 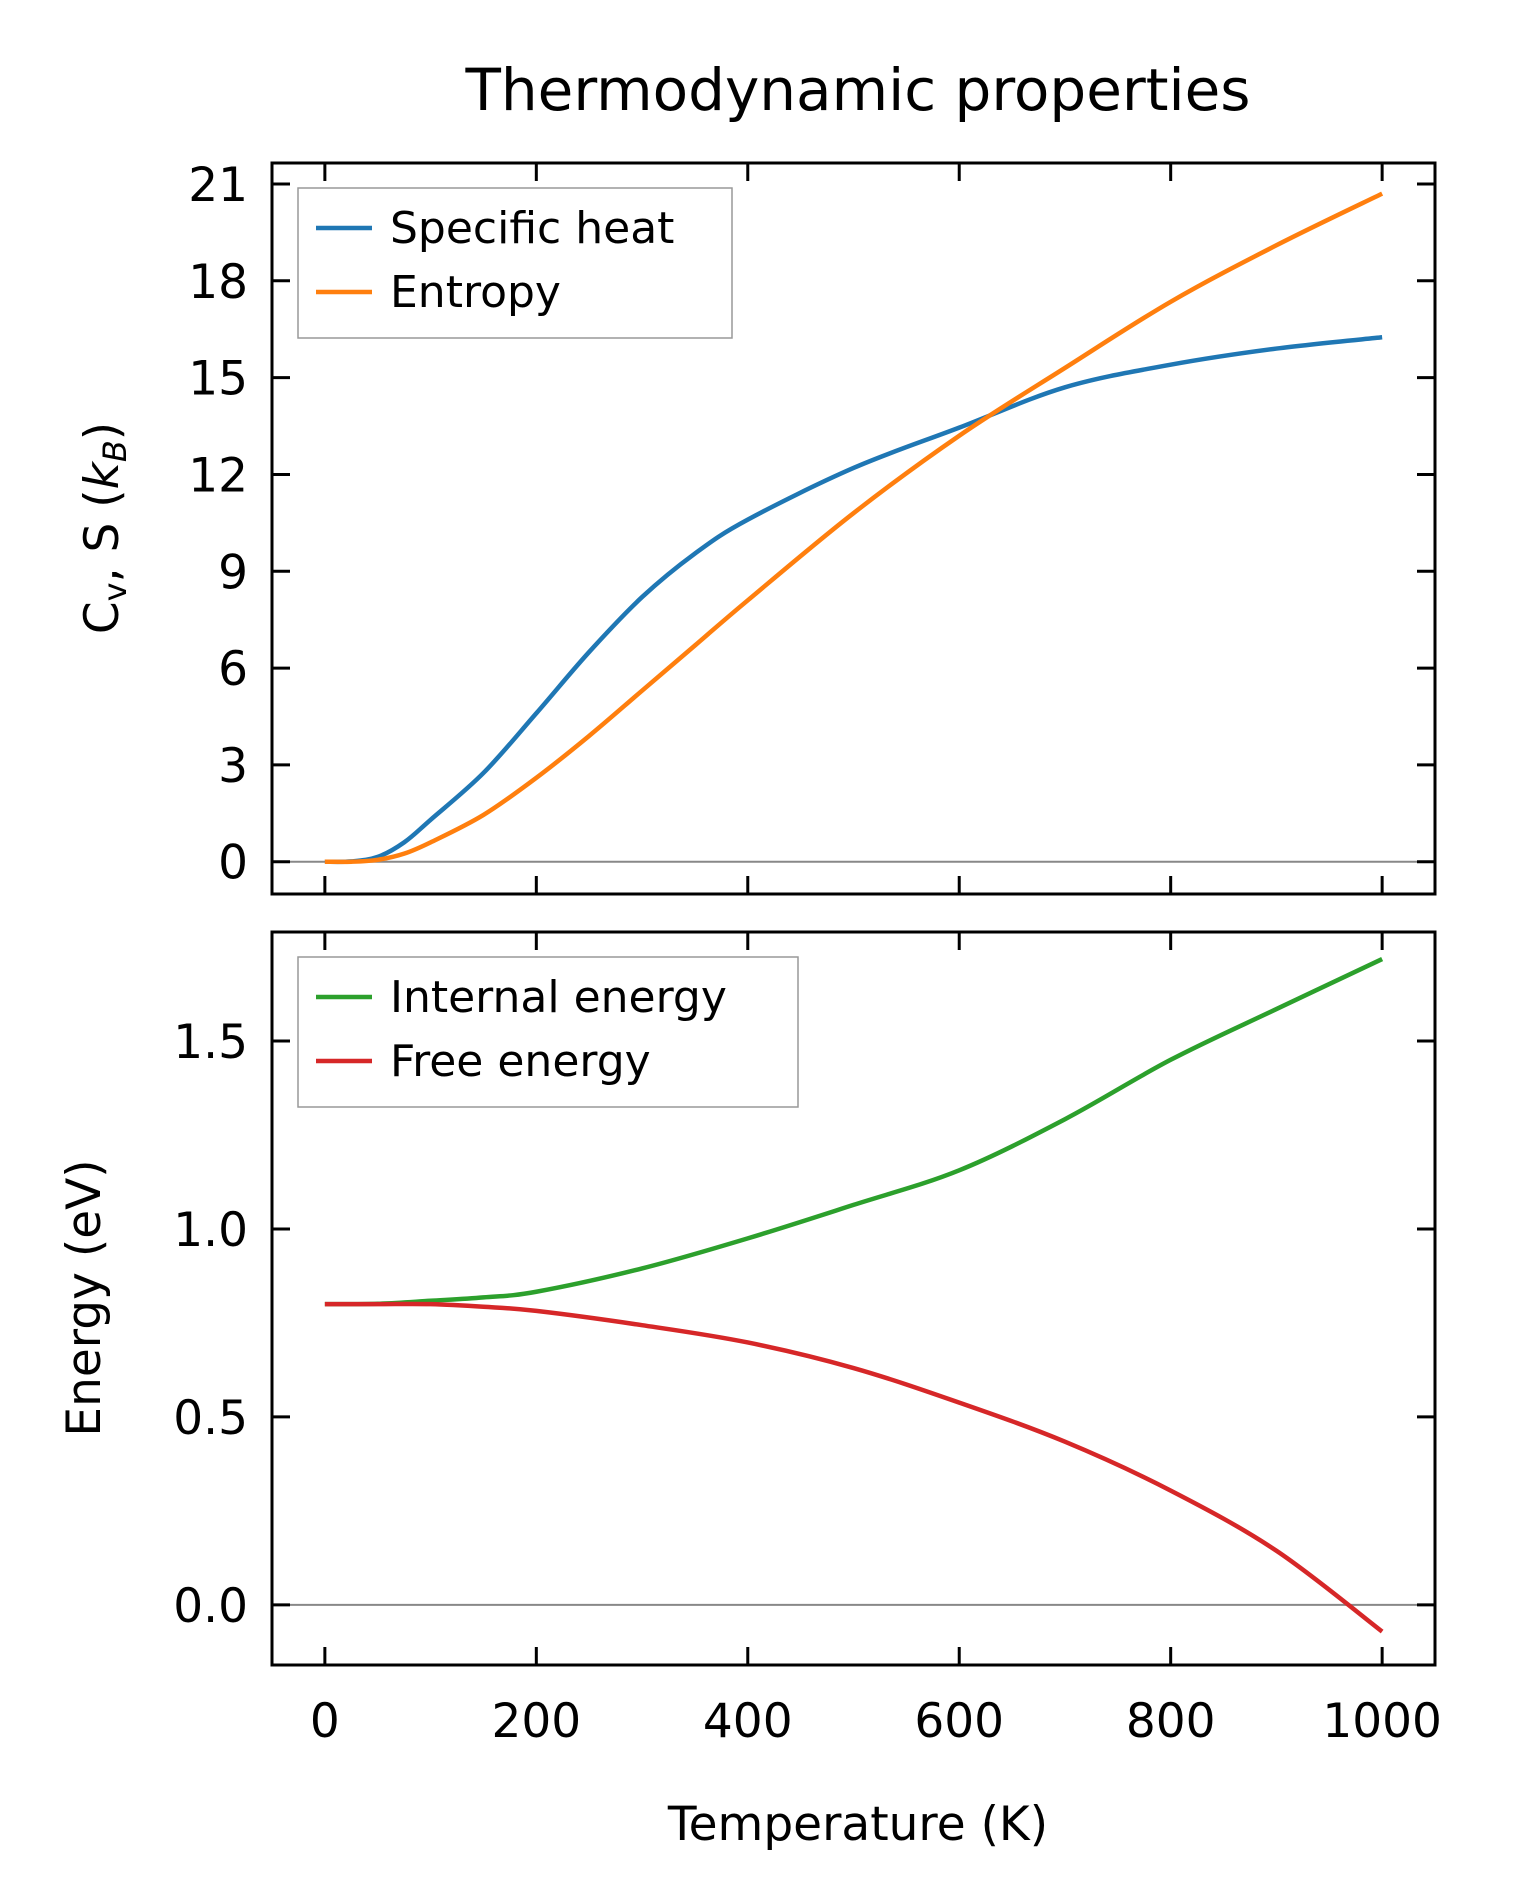 I want to click on chart-title: Thermodynamic properties, so click(x=857, y=90).